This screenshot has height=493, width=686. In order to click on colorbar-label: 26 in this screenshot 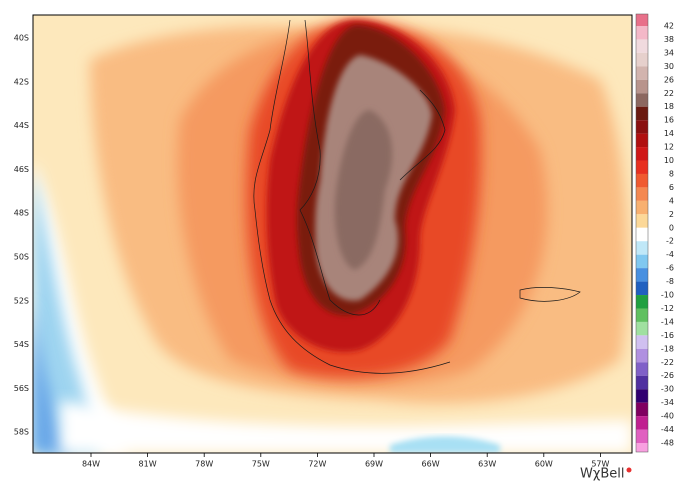, I will do `click(669, 79)`.